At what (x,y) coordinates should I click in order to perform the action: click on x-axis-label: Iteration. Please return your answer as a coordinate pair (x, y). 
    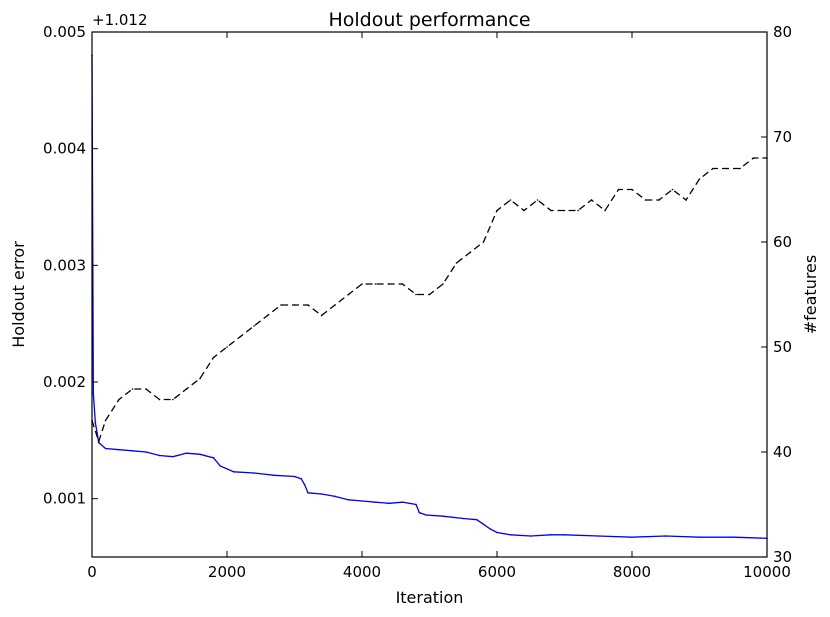
    Looking at the image, I should click on (430, 597).